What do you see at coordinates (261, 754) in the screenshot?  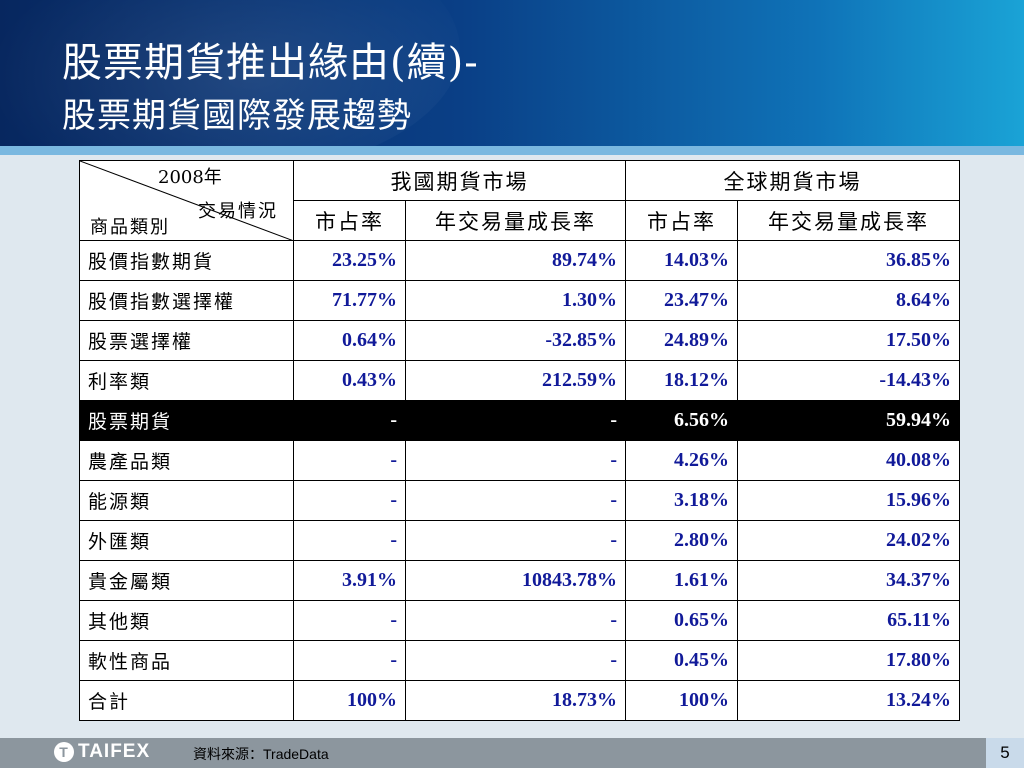 I see `data-source-note: 資料來源：TradeData` at bounding box center [261, 754].